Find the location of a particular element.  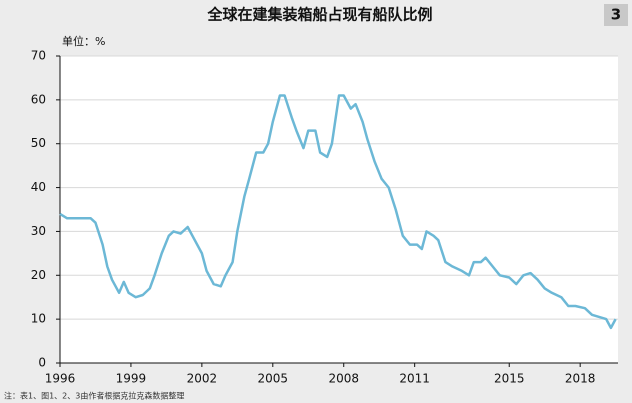

note: 注：表1、图1、2、3由作者根据克拉克森数据整理 is located at coordinates (94, 396).